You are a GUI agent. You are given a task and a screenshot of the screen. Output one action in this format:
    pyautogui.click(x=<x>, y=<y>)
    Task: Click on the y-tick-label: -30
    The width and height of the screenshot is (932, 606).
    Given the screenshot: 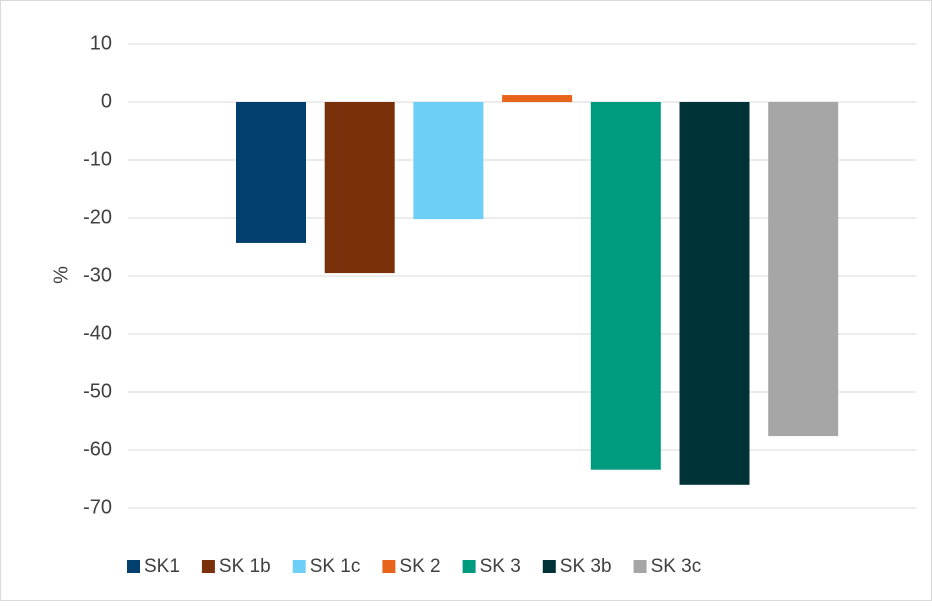 What is the action you would take?
    pyautogui.click(x=97, y=275)
    